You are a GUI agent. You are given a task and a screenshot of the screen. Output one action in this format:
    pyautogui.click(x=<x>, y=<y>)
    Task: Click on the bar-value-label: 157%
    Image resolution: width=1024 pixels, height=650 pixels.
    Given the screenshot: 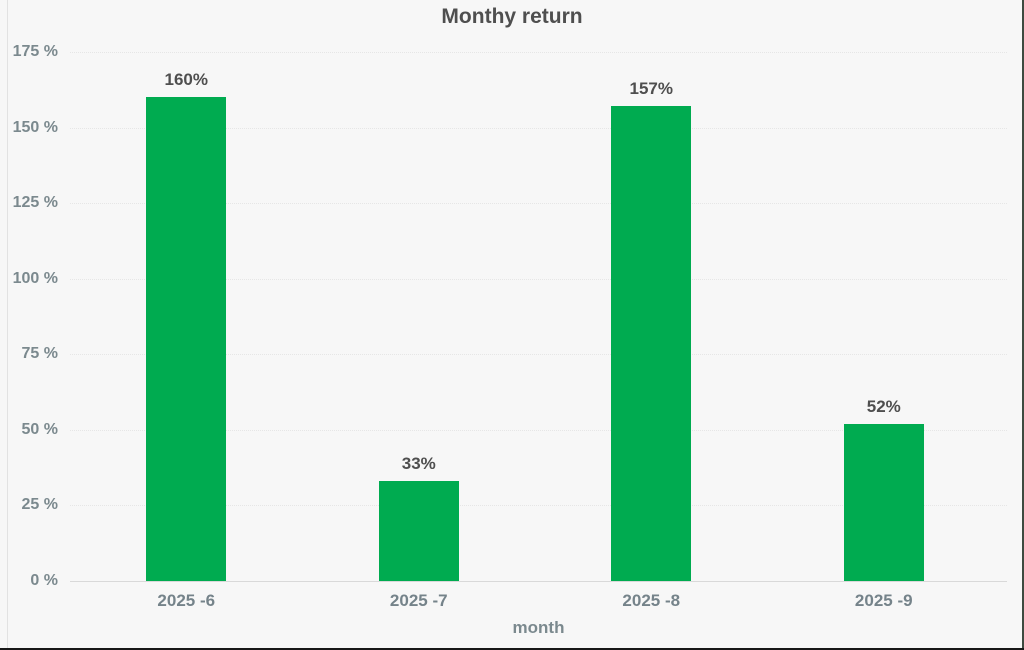 What is the action you would take?
    pyautogui.click(x=651, y=89)
    